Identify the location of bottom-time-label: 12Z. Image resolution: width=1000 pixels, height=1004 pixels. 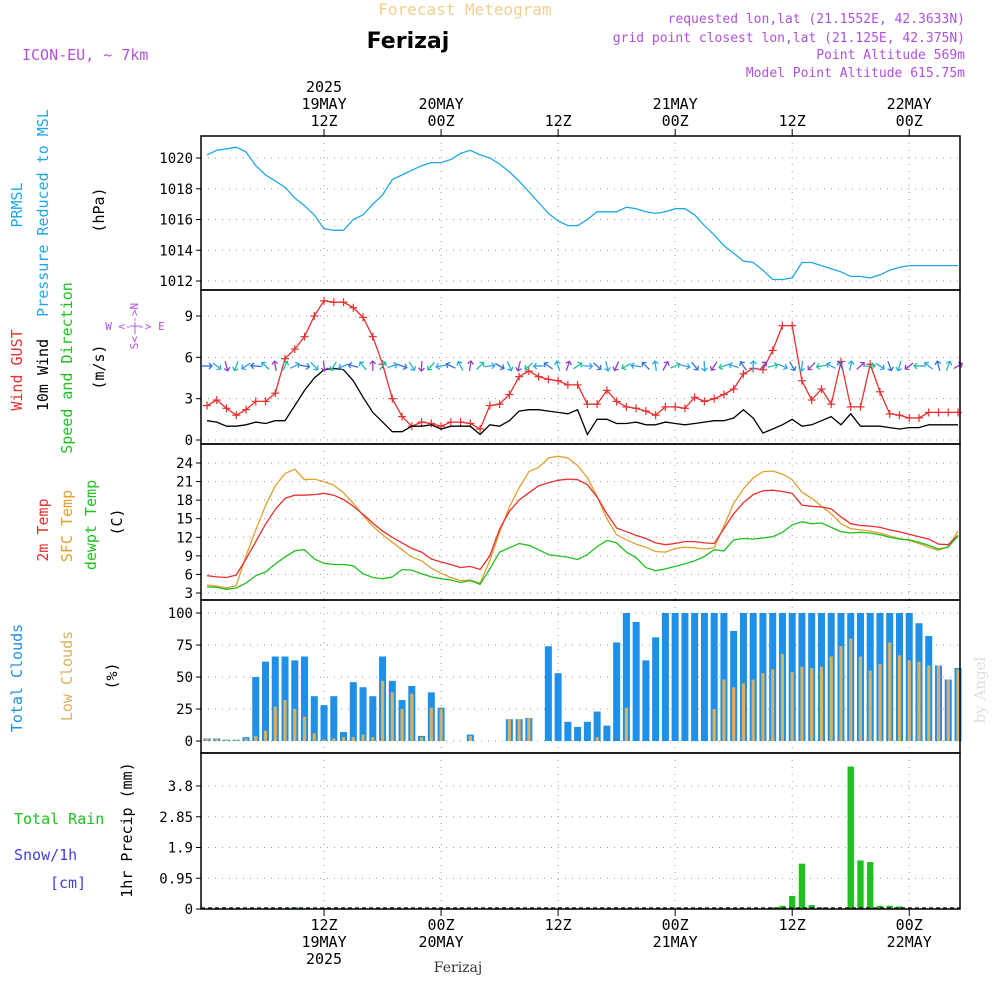
(792, 925).